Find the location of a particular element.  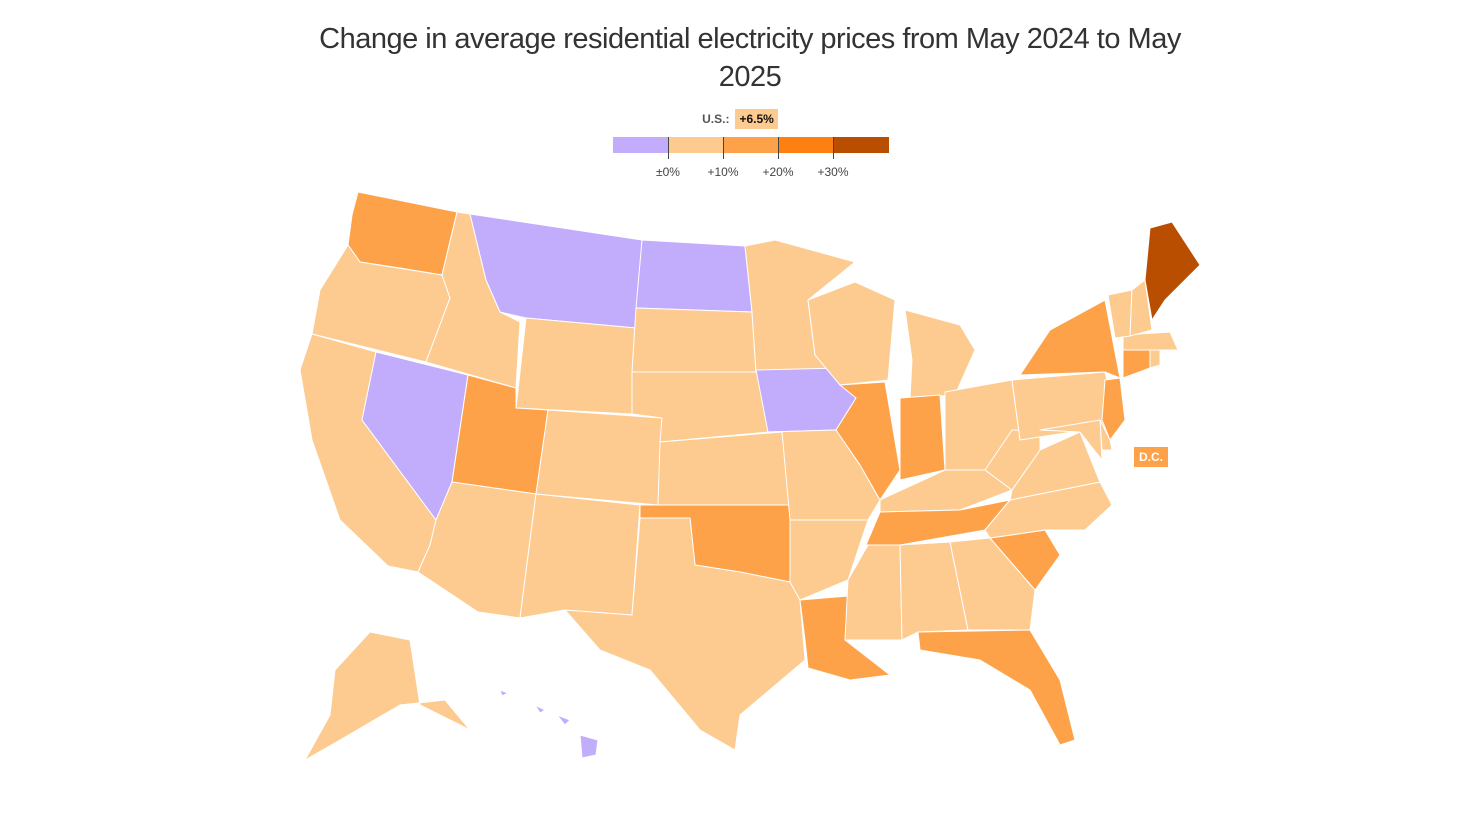

state-nj is located at coordinates (1113, 409).